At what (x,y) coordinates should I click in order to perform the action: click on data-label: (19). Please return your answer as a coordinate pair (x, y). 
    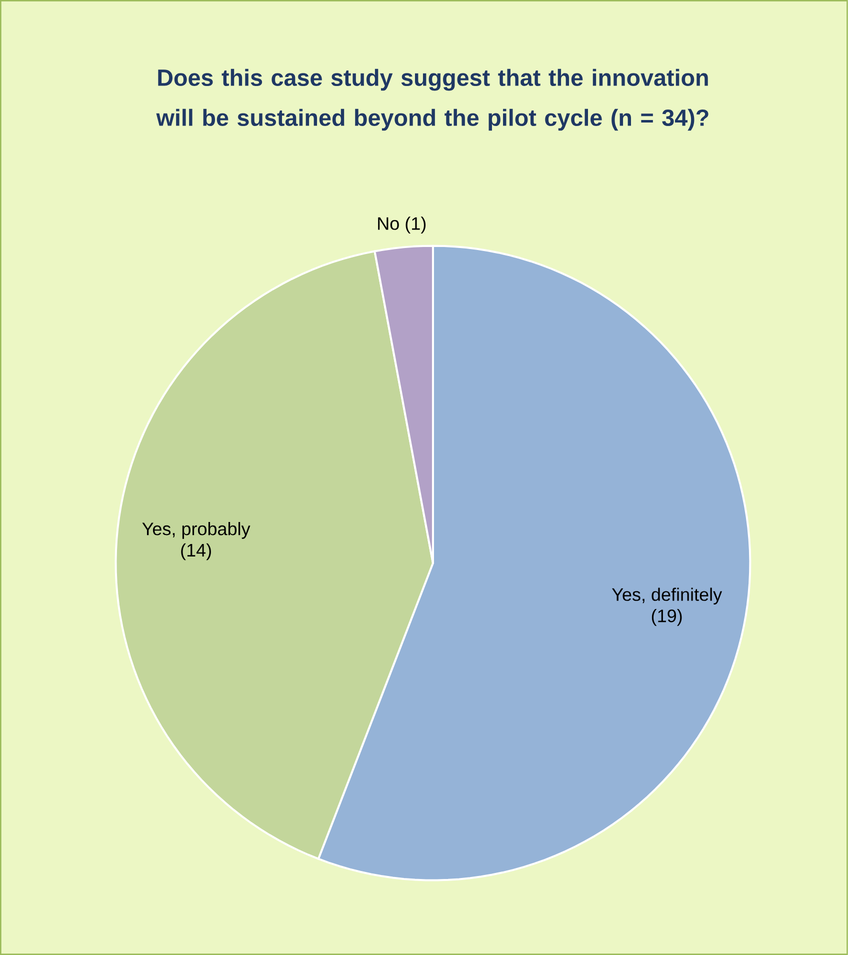
    Looking at the image, I should click on (667, 617).